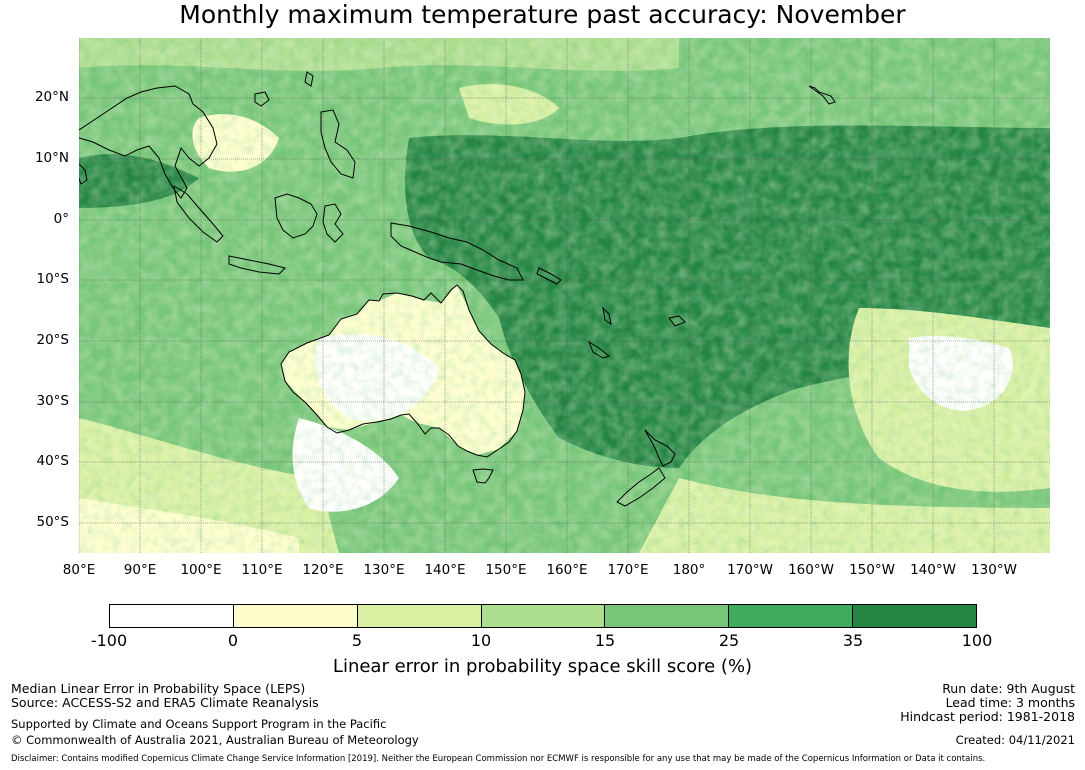 This screenshot has height=770, width=1085. I want to click on colorbar-tick-label: 10, so click(481, 640).